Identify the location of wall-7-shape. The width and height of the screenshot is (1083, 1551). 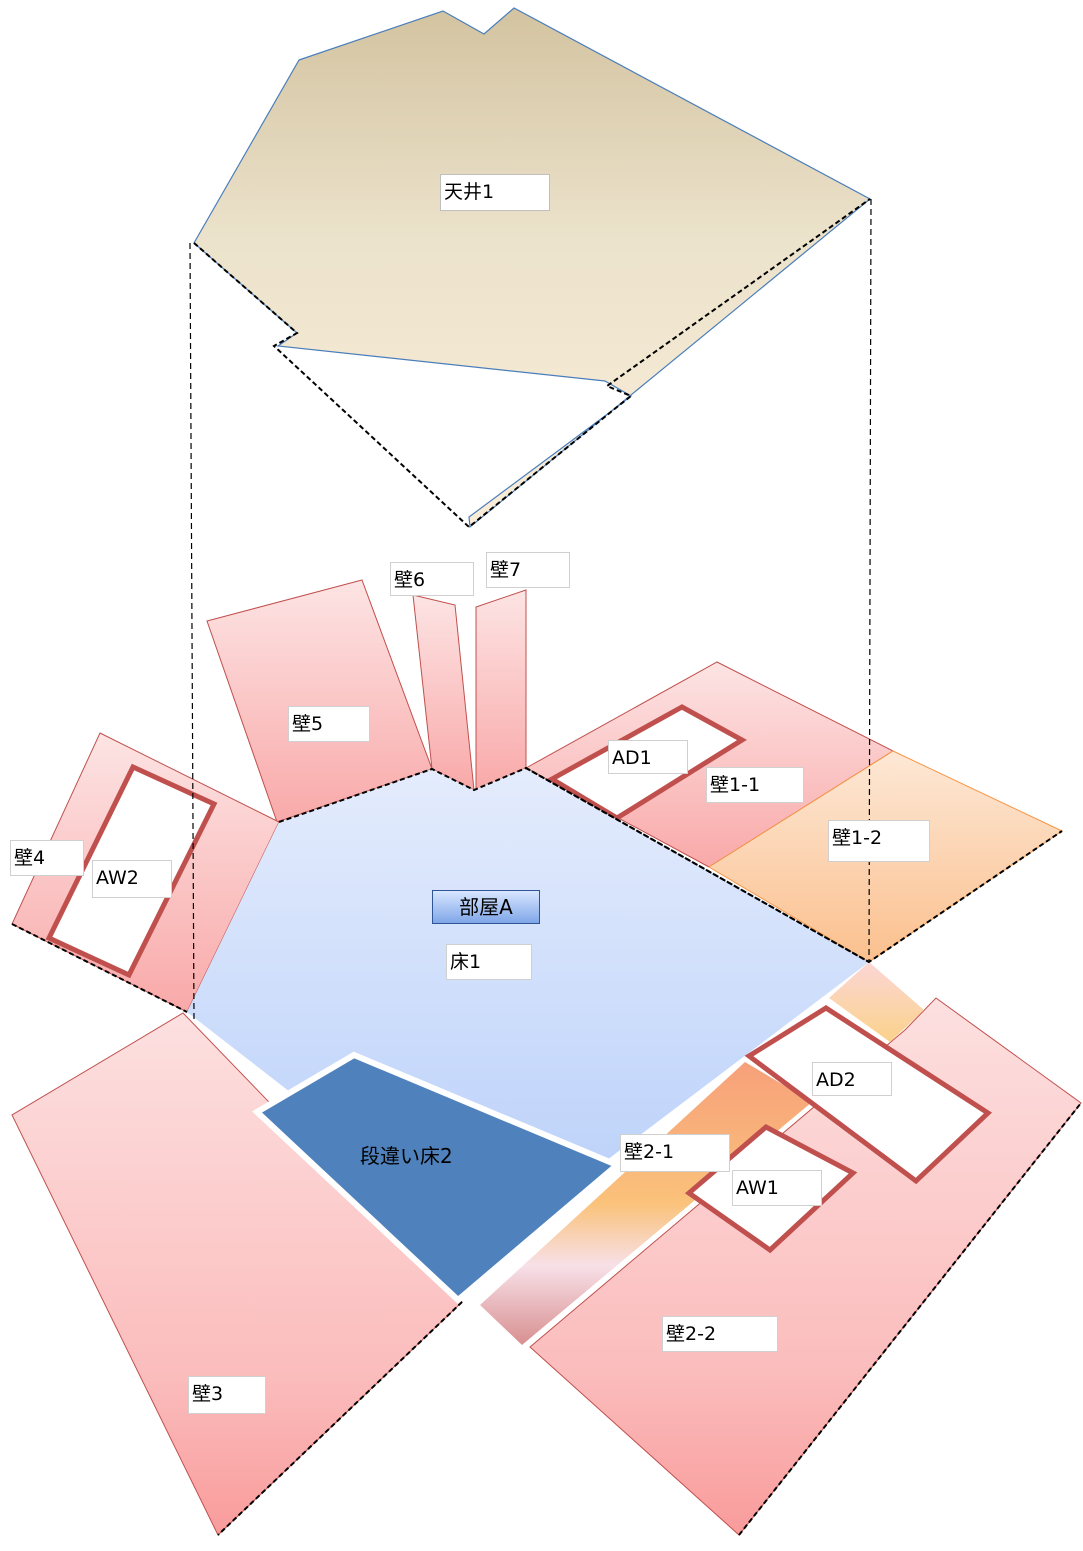
(501, 690).